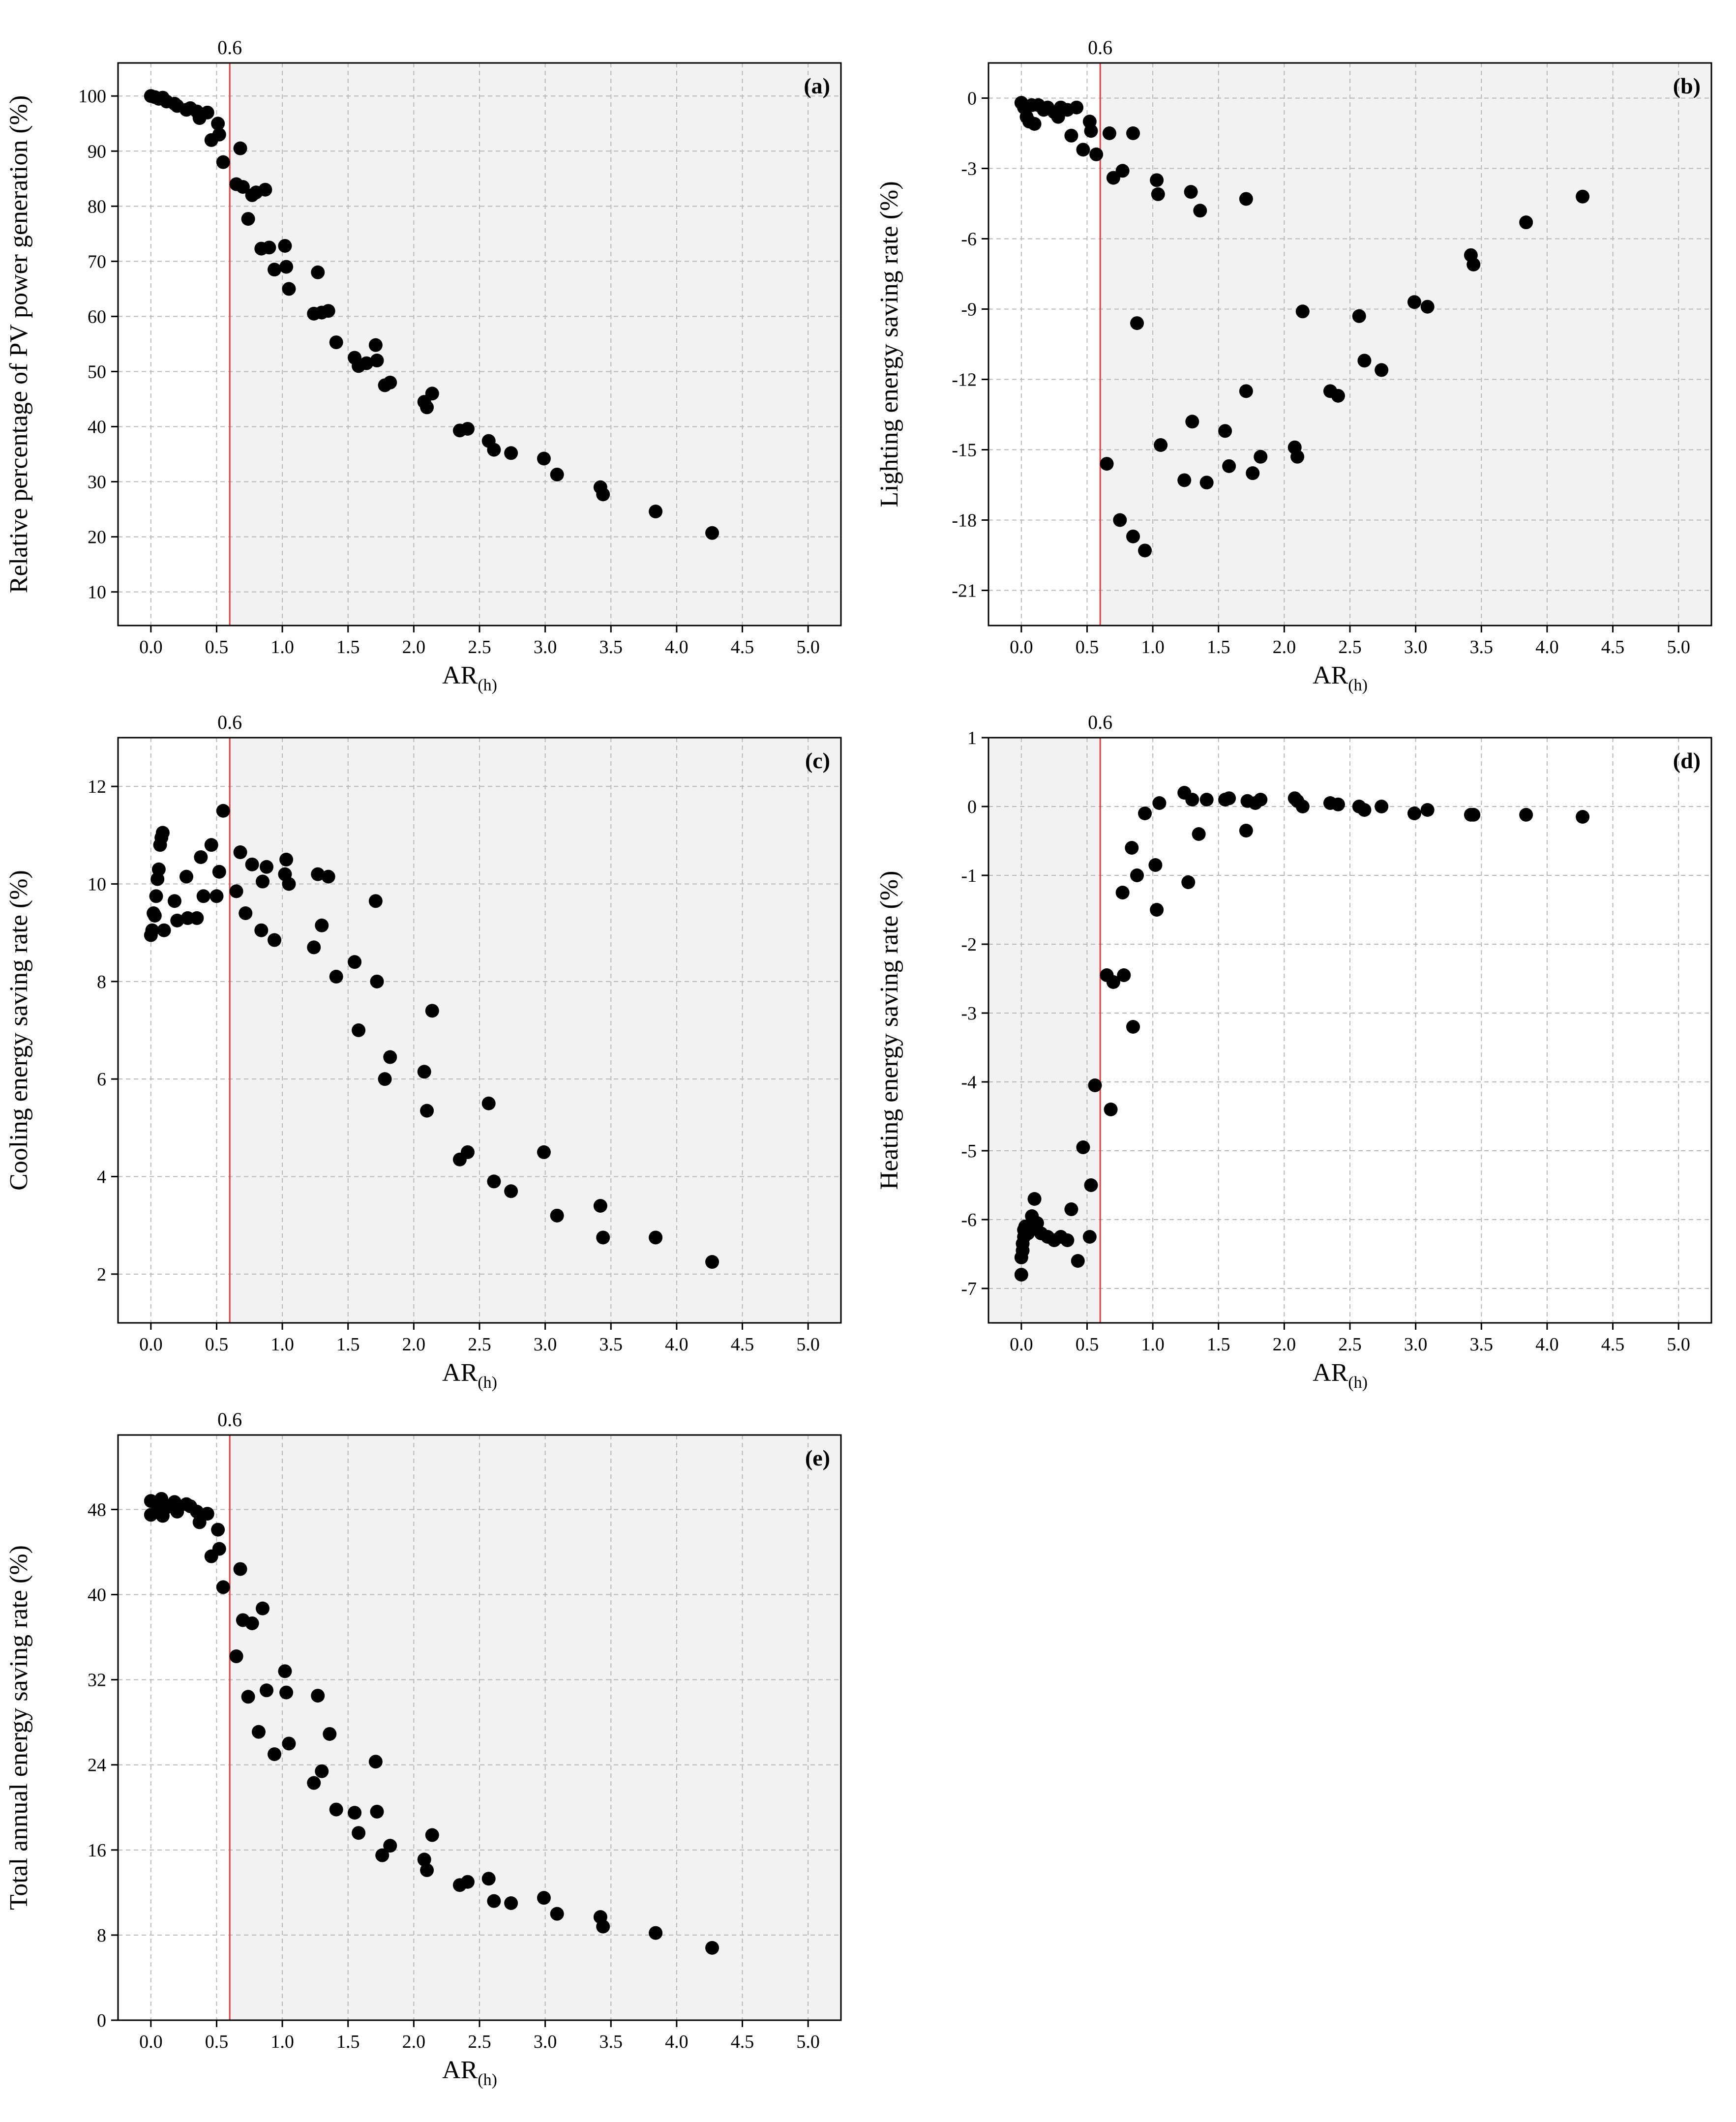  What do you see at coordinates (742, 647) in the screenshot?
I see `x-tick-label: 4.5` at bounding box center [742, 647].